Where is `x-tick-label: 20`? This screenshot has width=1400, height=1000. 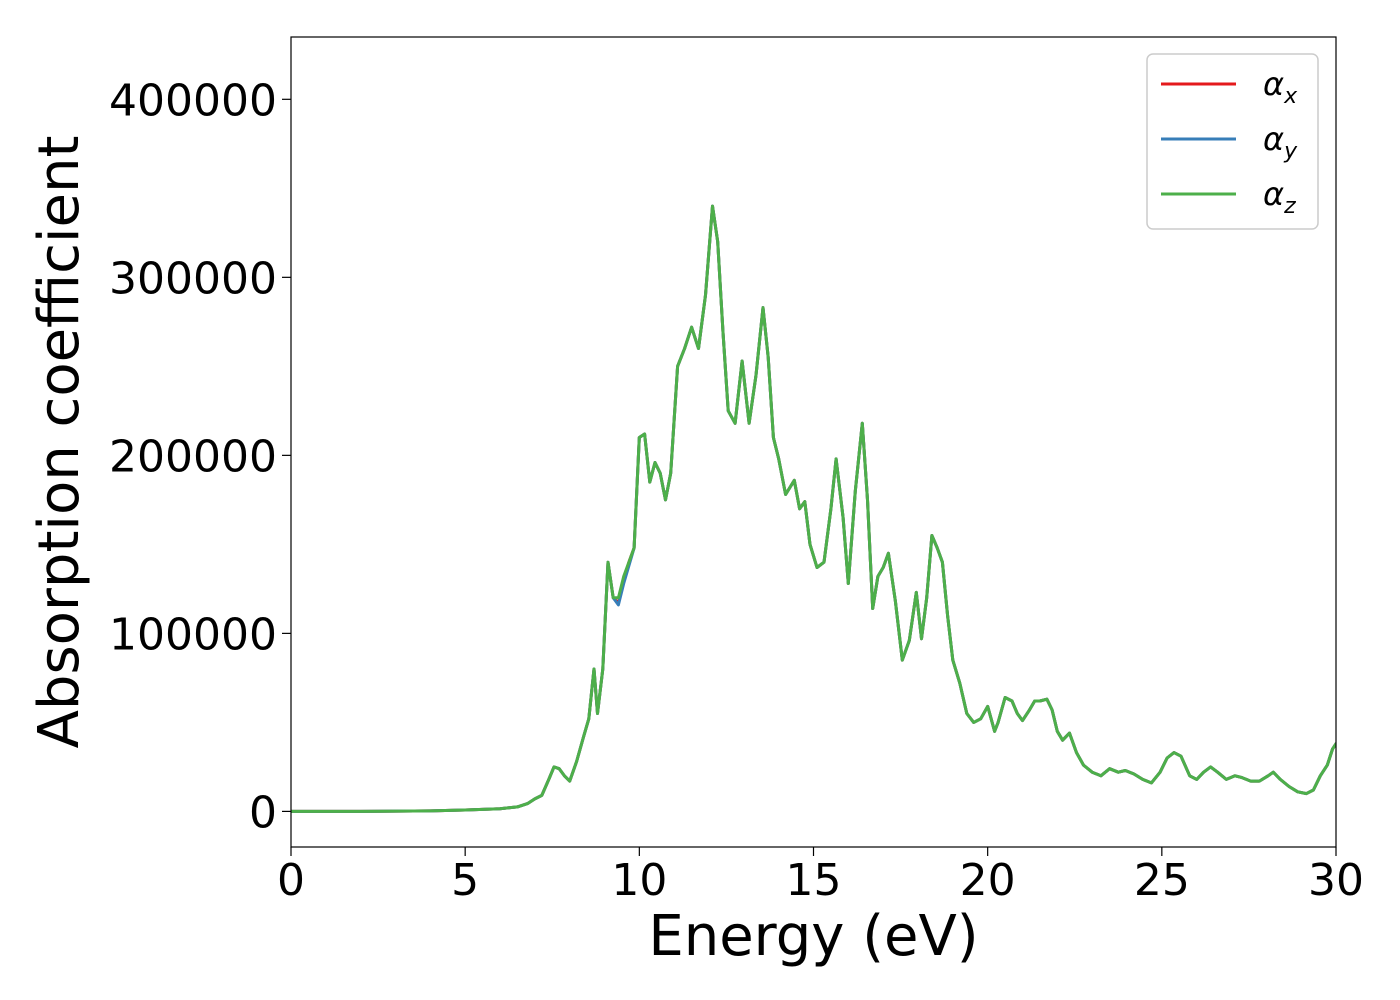 x-tick-label: 20 is located at coordinates (988, 880).